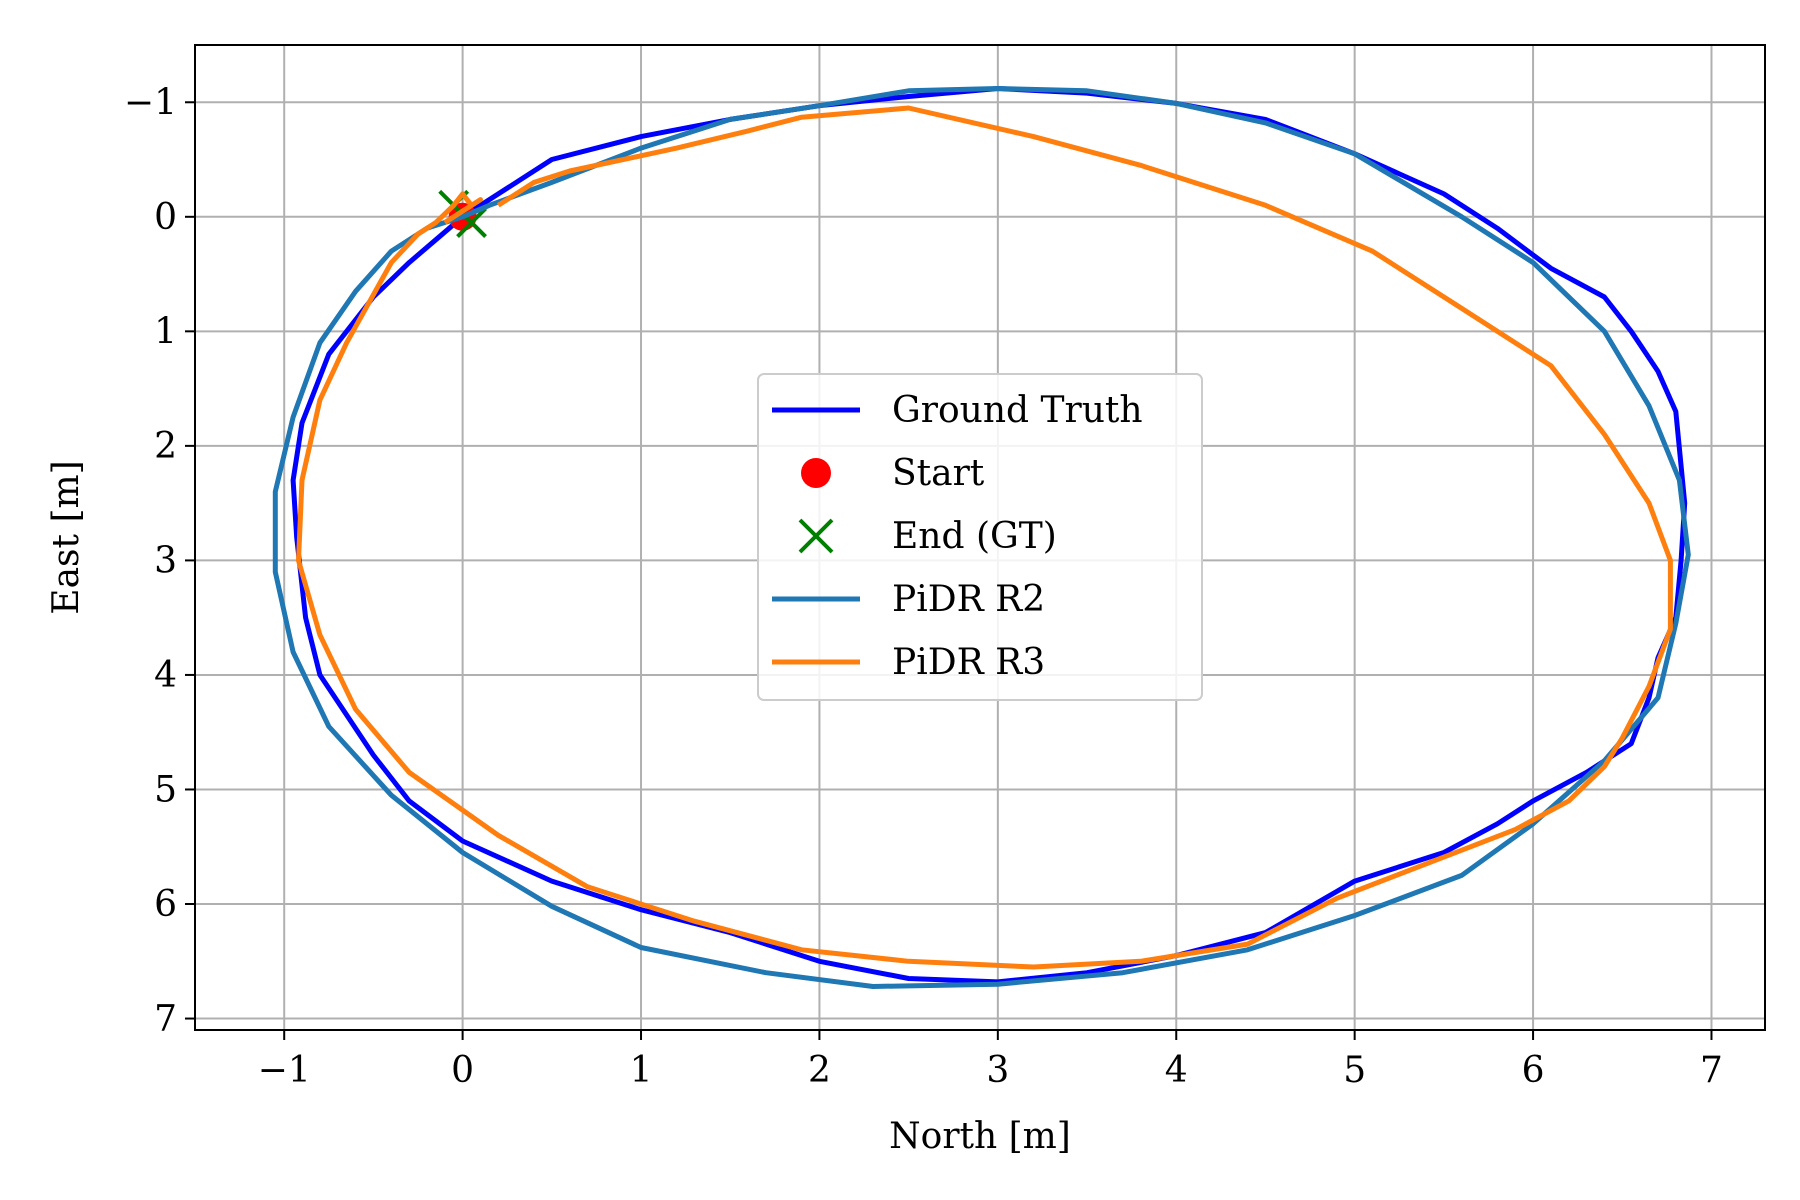 The height and width of the screenshot is (1200, 1800). I want to click on legend-label: Start, so click(938, 473).